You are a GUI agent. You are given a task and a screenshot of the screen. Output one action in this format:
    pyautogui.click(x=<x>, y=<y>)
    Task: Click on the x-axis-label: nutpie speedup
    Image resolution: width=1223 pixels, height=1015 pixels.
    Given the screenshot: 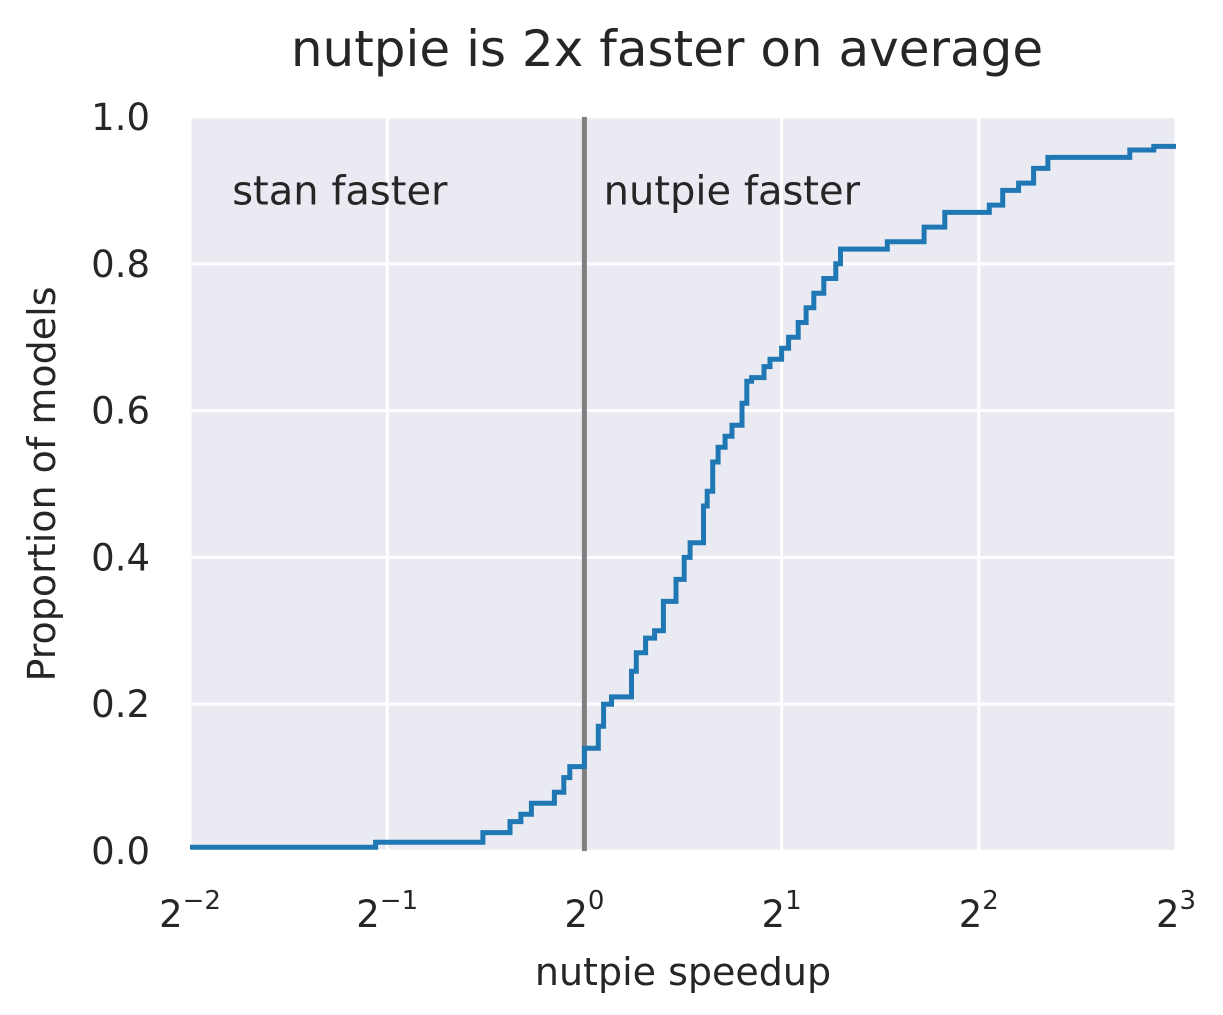 What is the action you would take?
    pyautogui.click(x=683, y=972)
    